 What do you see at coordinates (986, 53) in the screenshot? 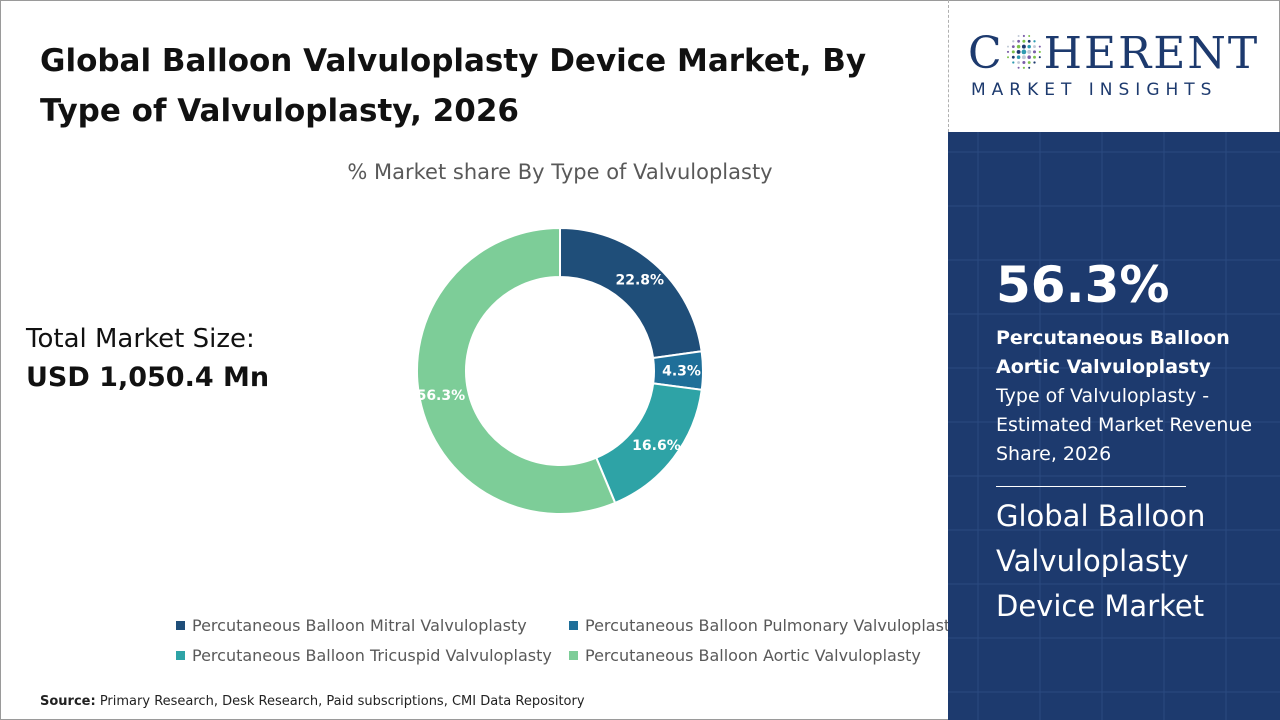
I see `logo-letter-c: C` at bounding box center [986, 53].